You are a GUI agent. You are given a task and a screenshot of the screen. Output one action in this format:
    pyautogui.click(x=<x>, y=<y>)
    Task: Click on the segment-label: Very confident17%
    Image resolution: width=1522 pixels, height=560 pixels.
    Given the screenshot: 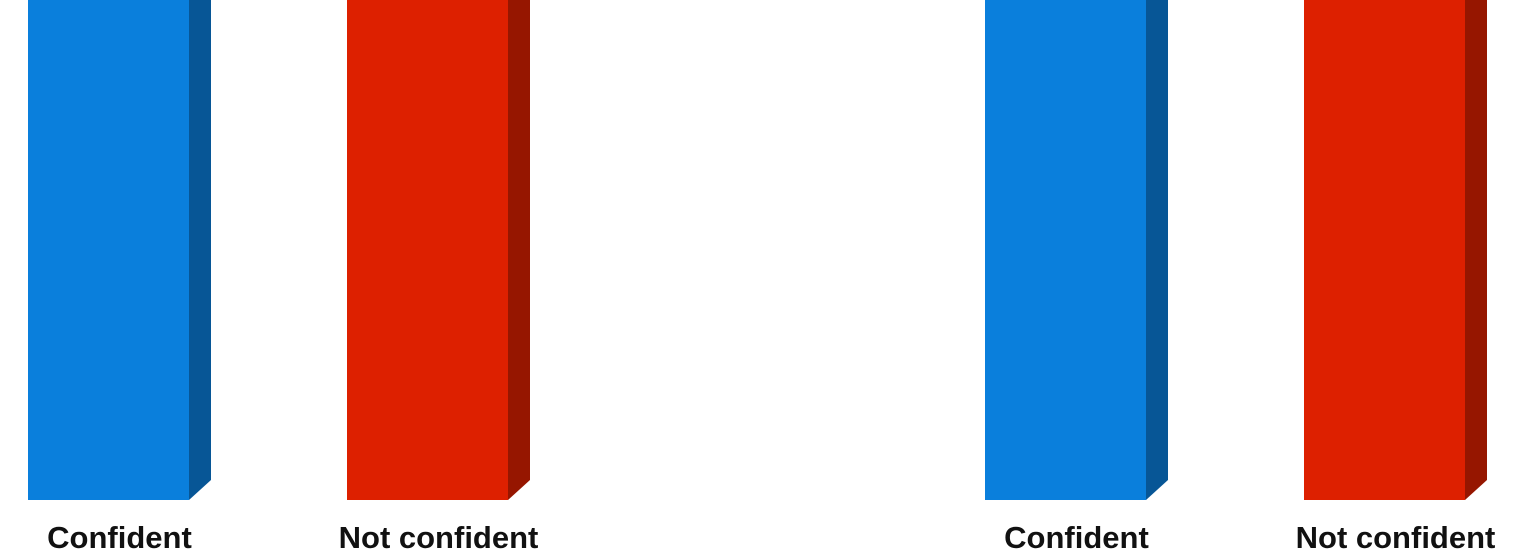 What is the action you would take?
    pyautogui.click(x=1065, y=250)
    